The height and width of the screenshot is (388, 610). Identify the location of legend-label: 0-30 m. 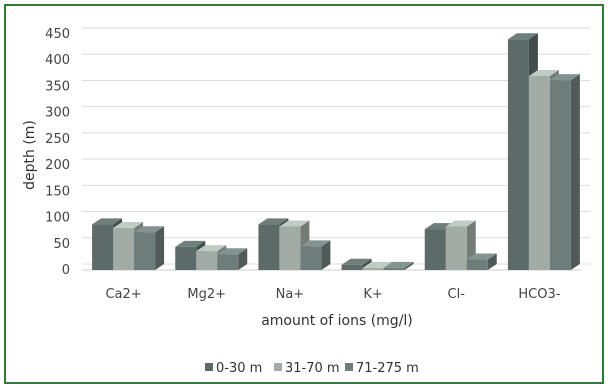
(239, 368).